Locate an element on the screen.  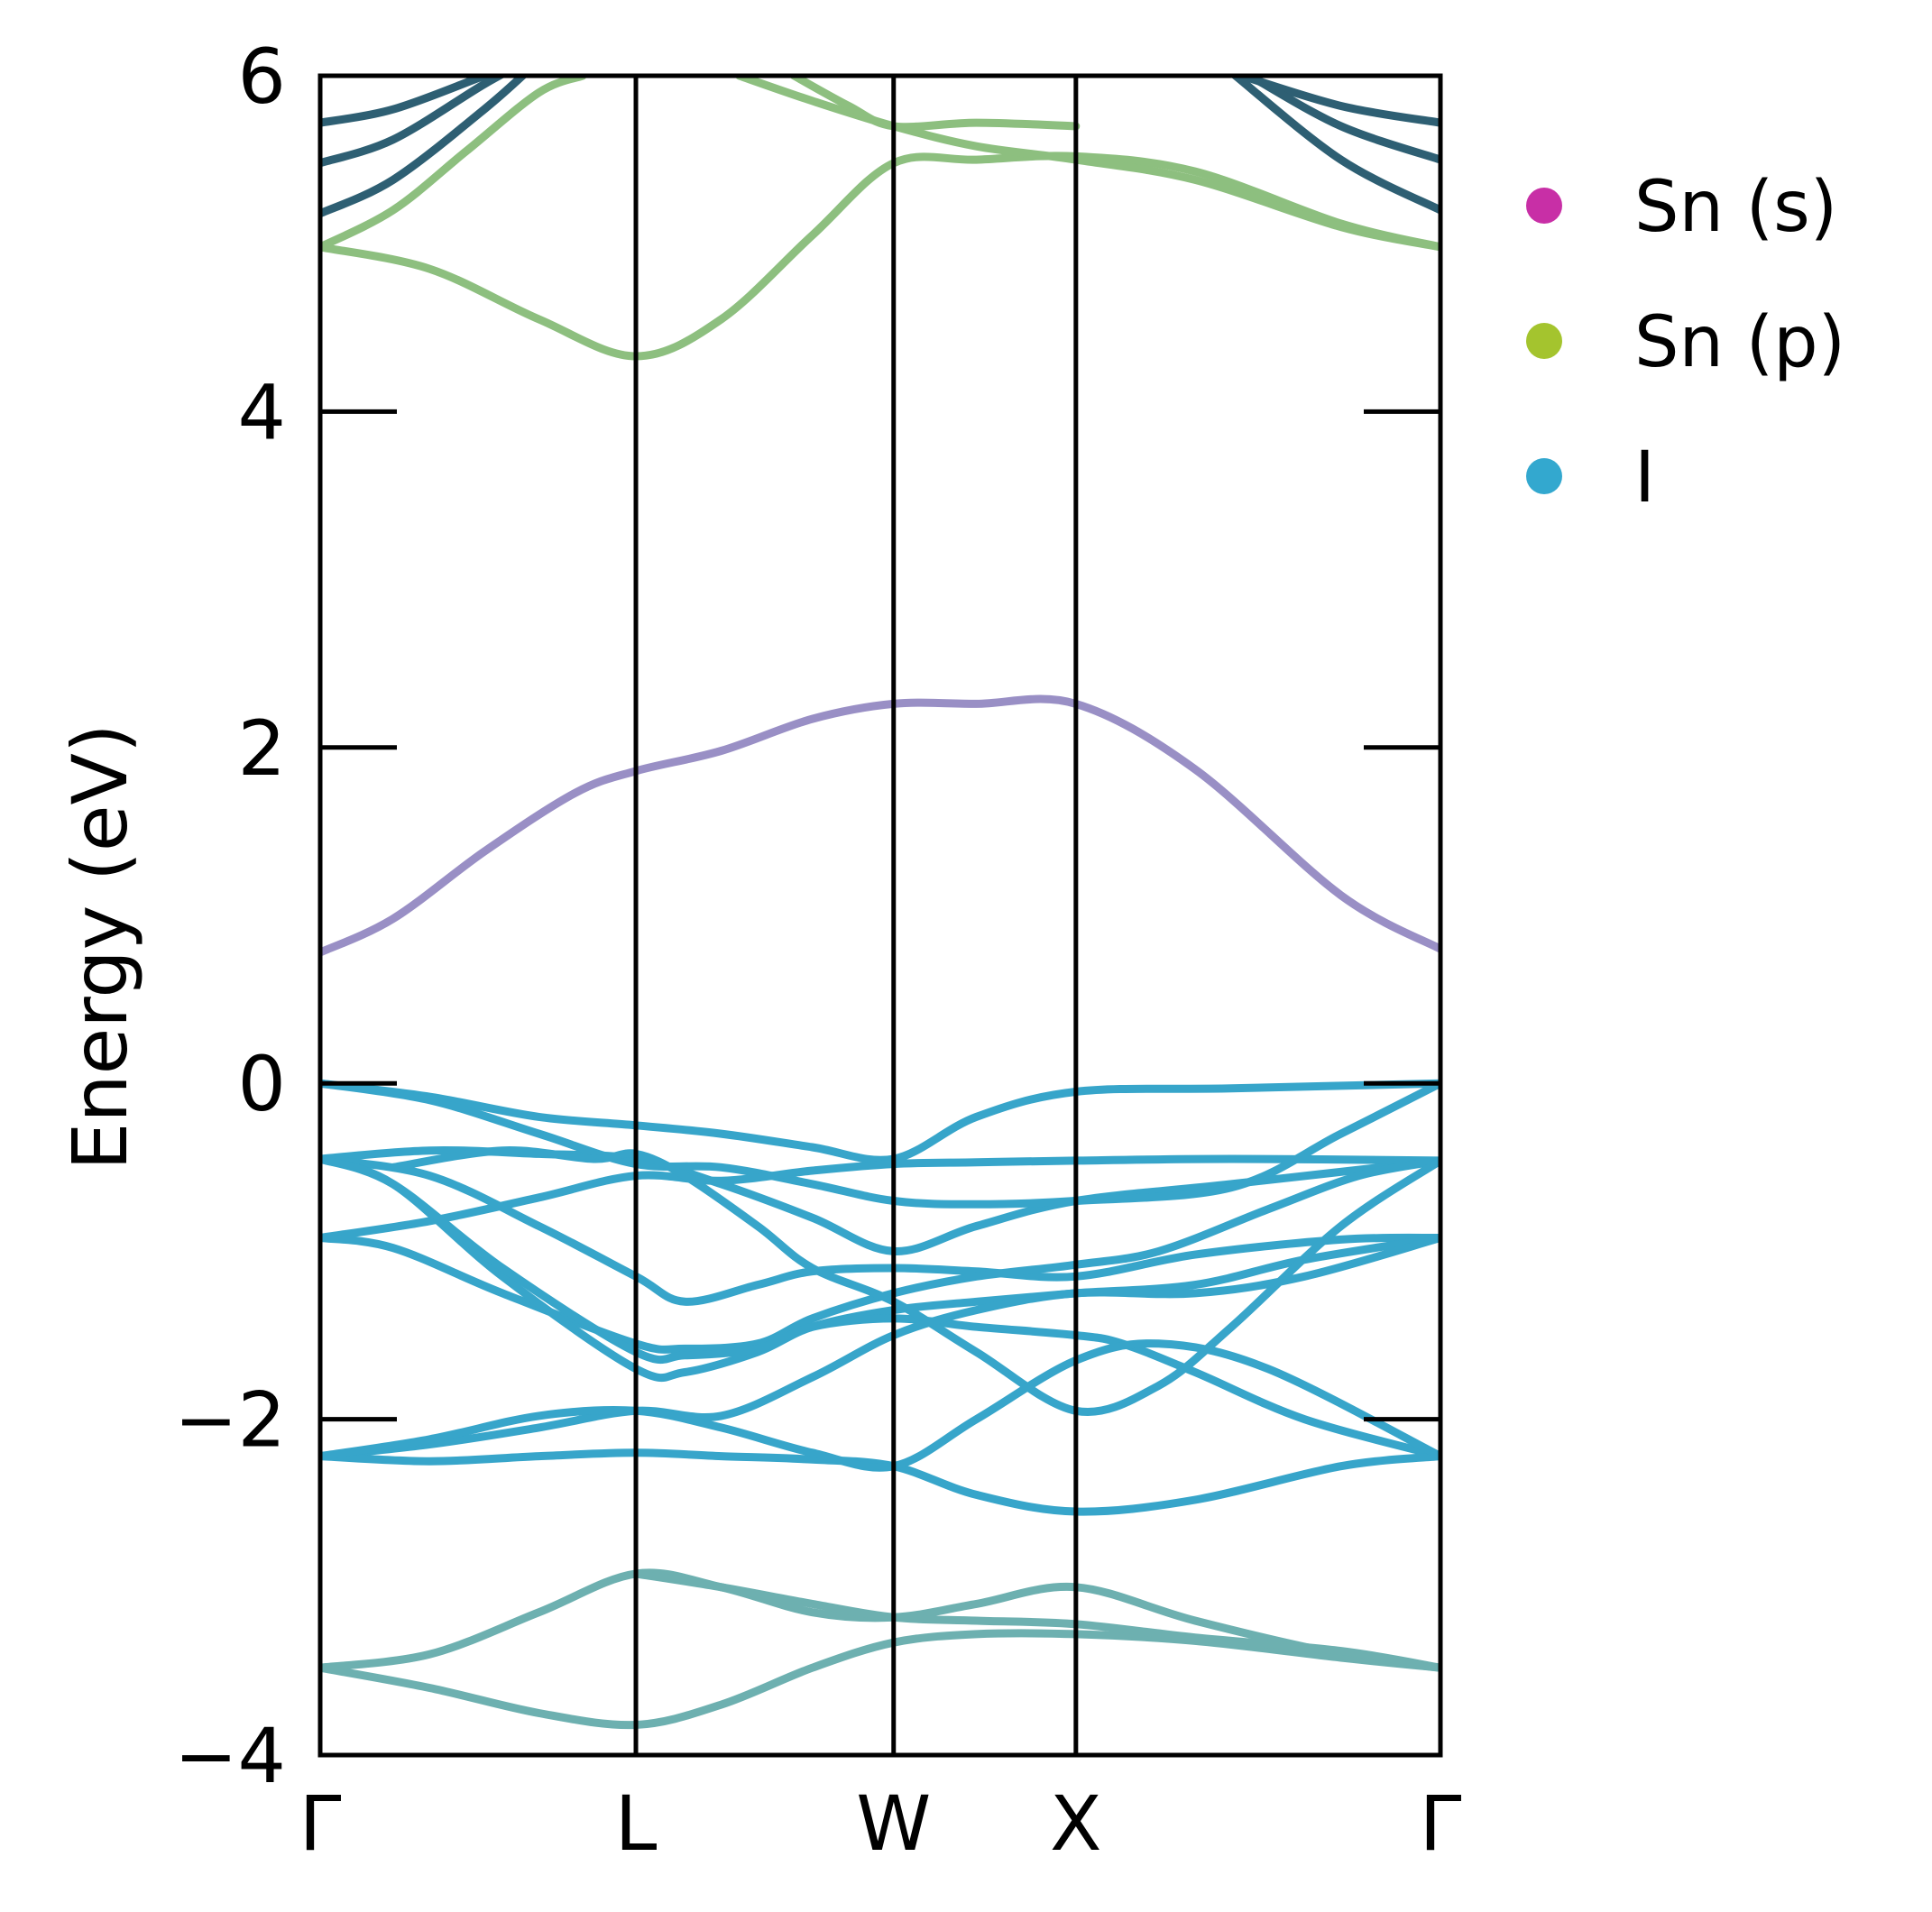
y-tick-label: 6 is located at coordinates (262, 76).